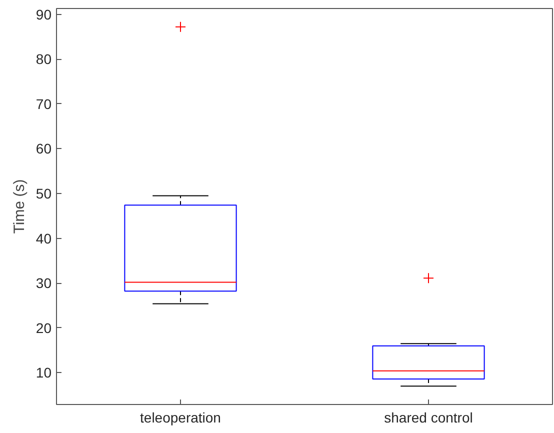  I want to click on y-tick-label: 40, so click(44, 238).